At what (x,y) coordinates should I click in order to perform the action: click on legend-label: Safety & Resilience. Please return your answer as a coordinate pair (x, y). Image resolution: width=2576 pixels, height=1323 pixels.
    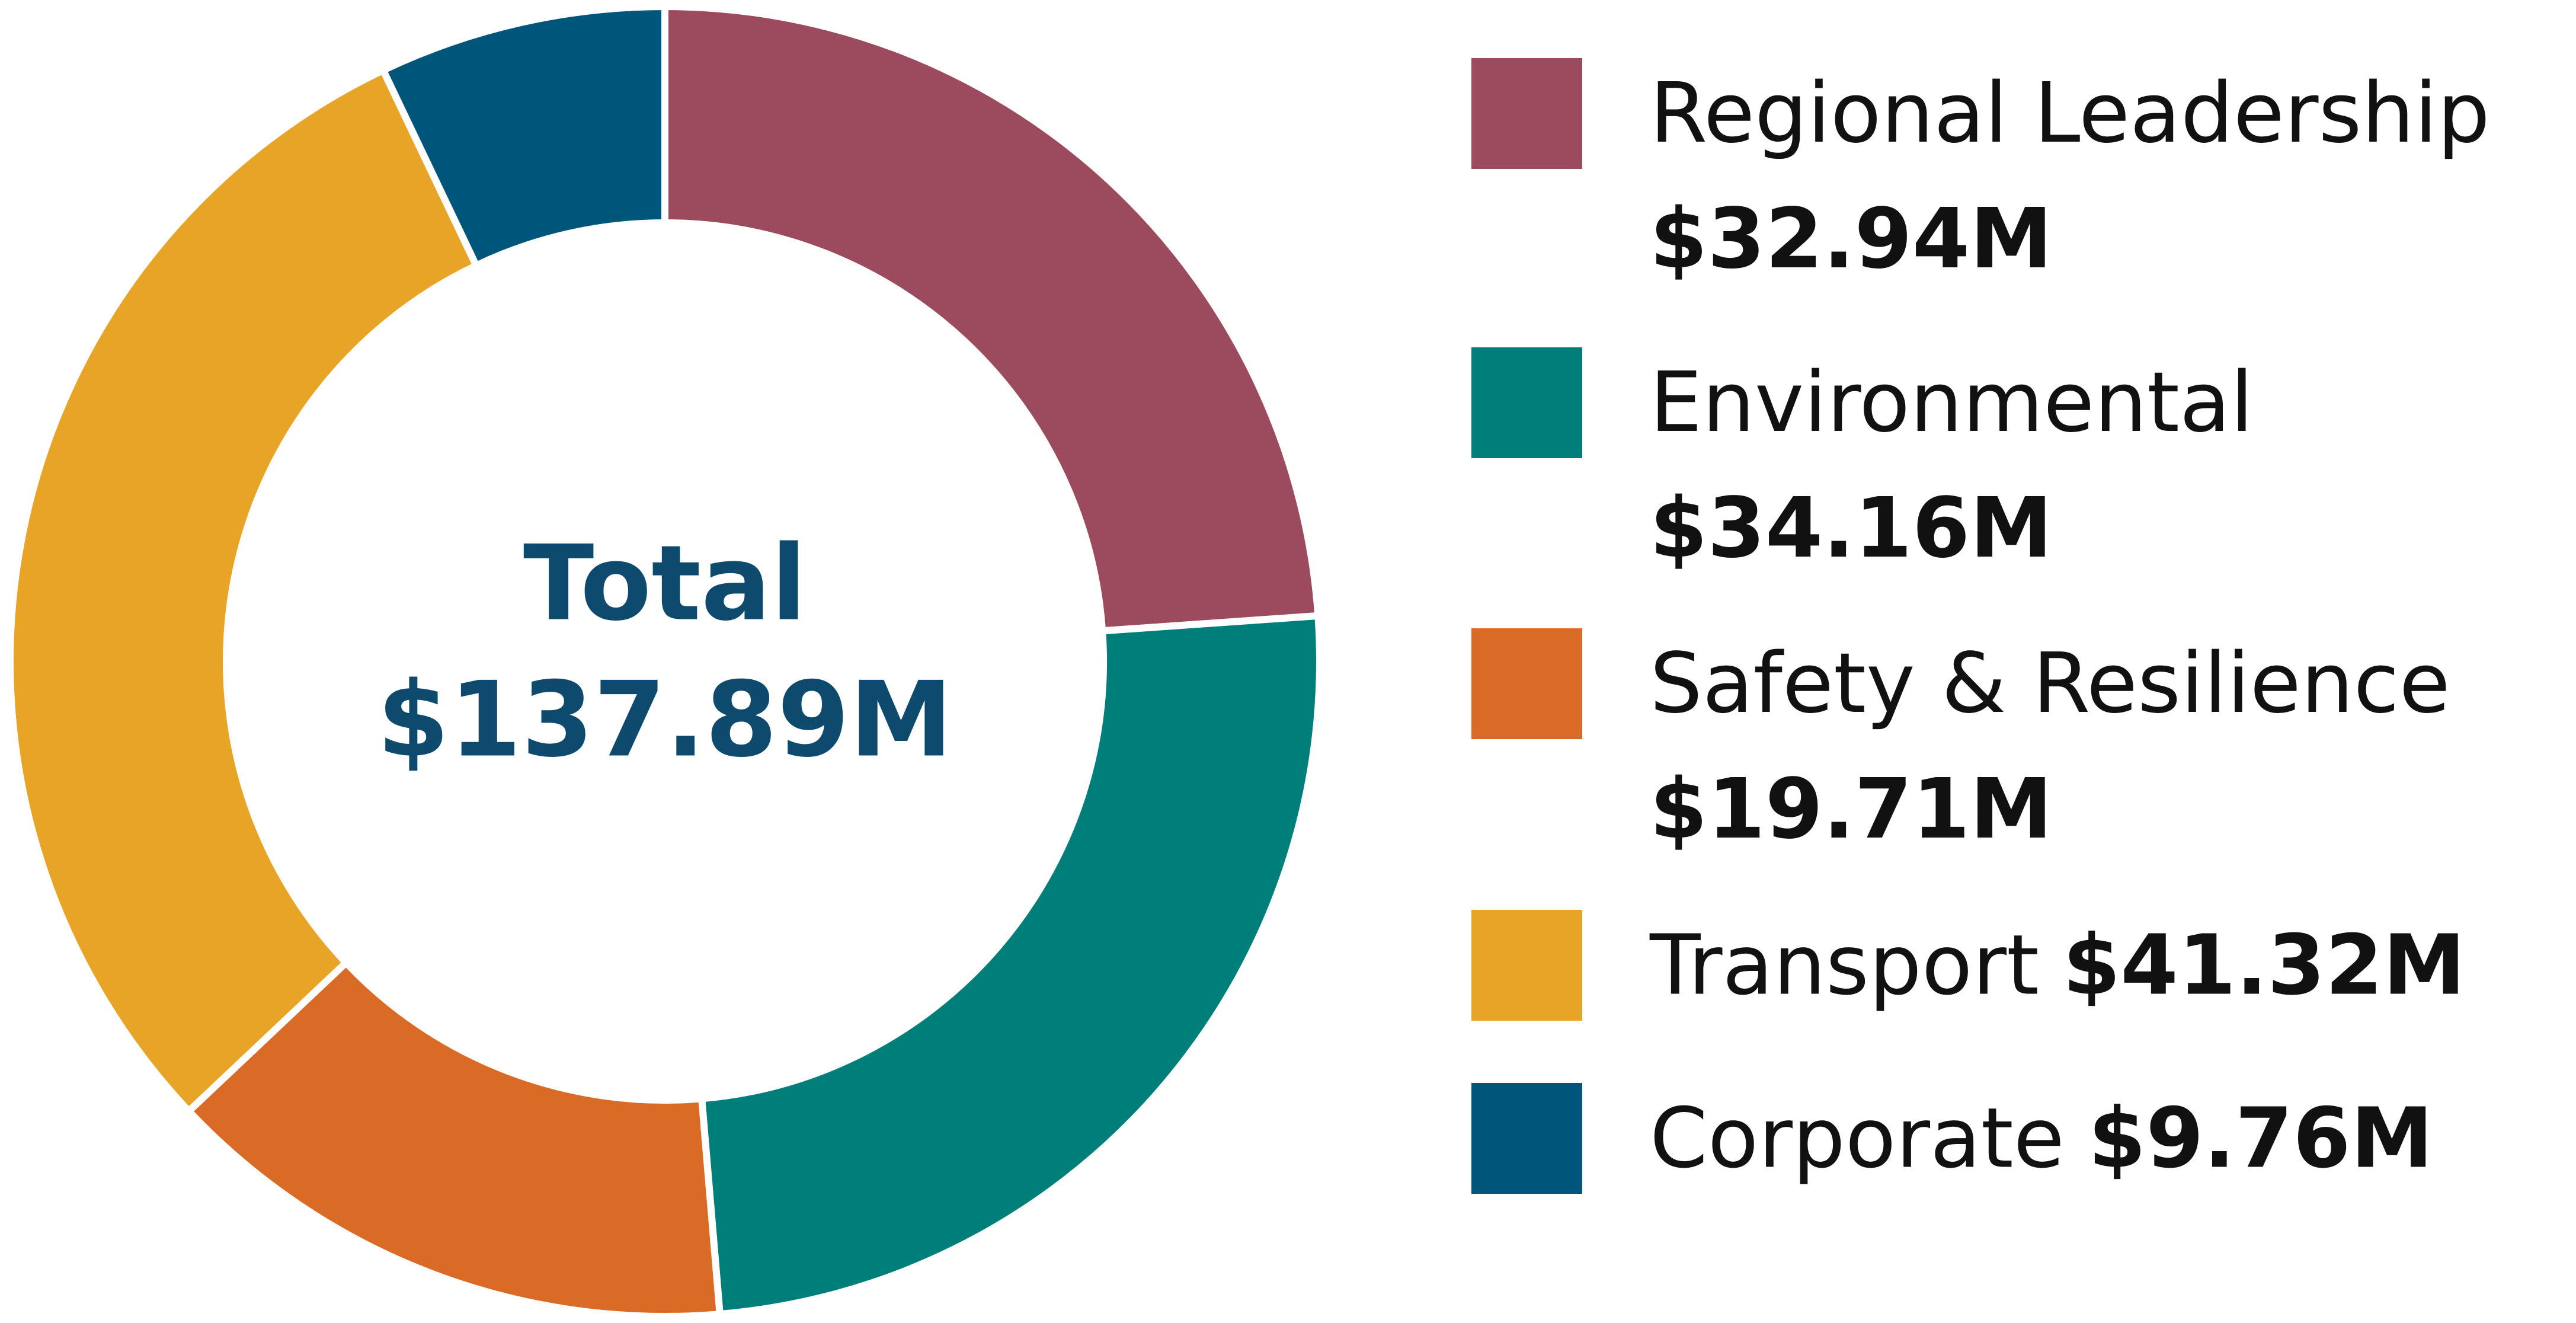
    Looking at the image, I should click on (2050, 683).